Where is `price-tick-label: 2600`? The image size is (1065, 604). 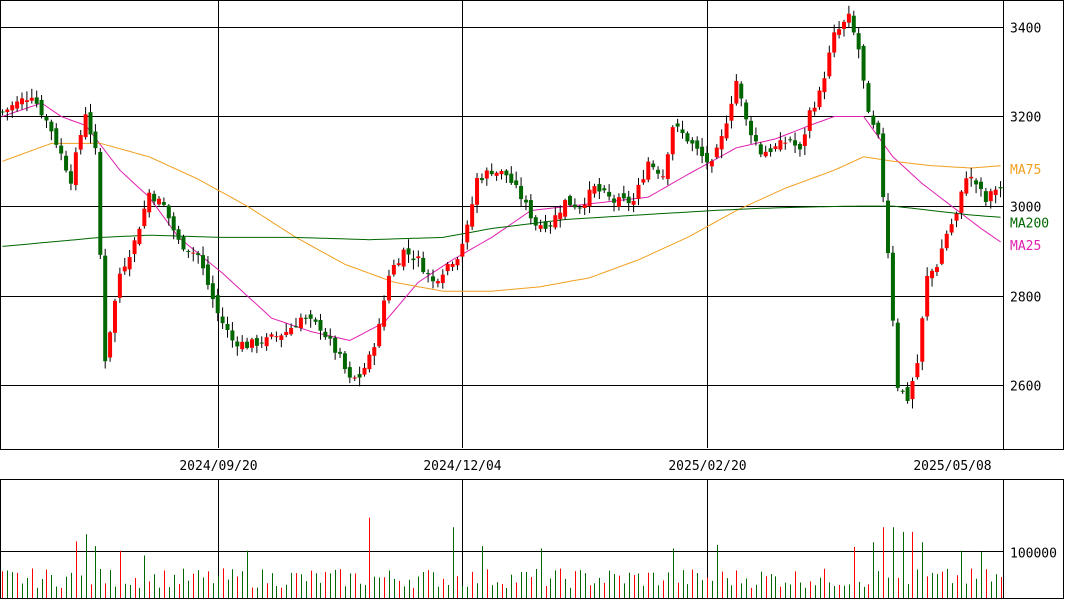 price-tick-label: 2600 is located at coordinates (1025, 387).